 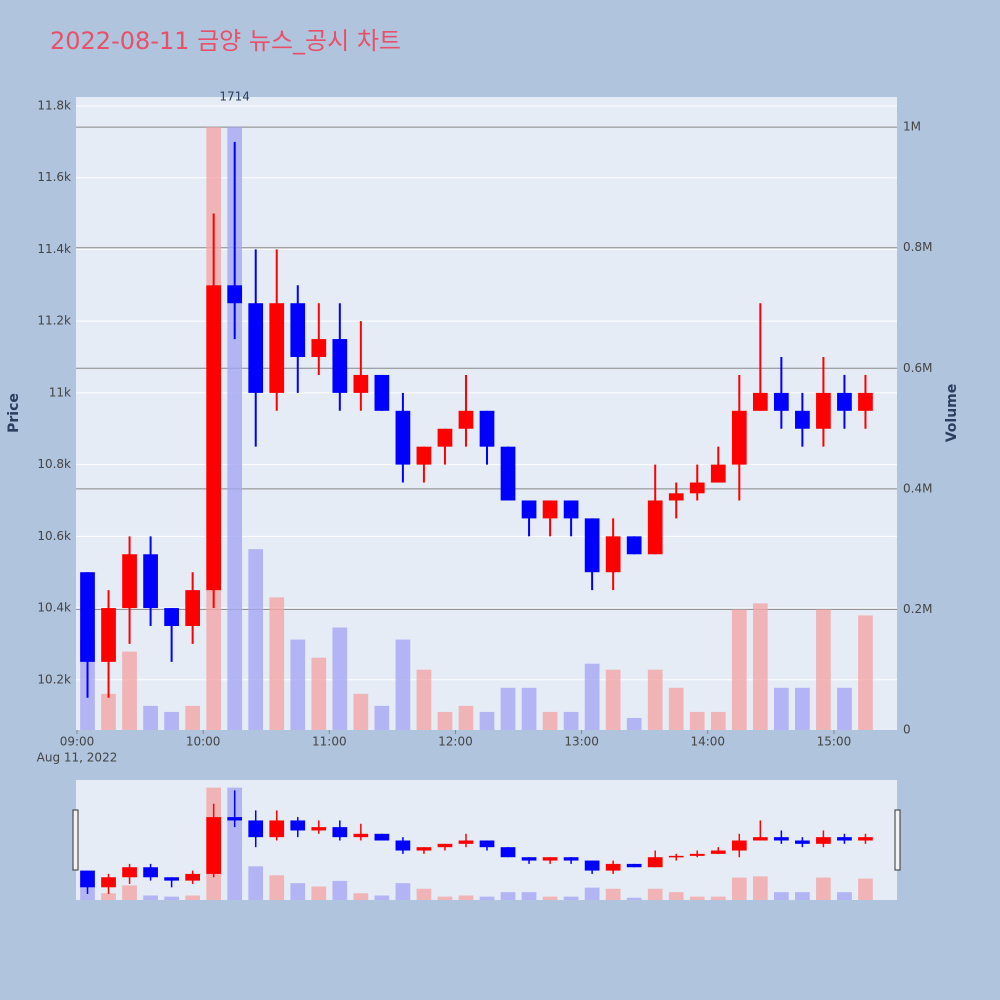 I want to click on y2-axis-title: Volume, so click(x=952, y=413).